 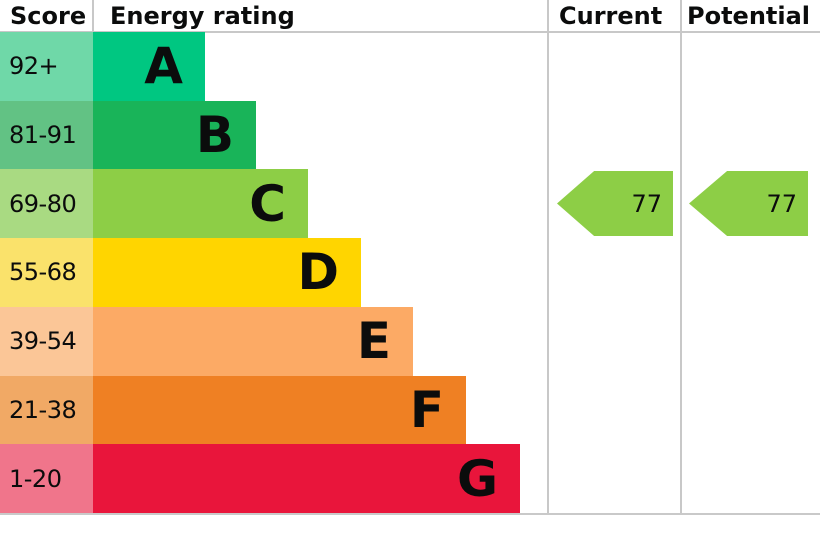 I want to click on band-letter-b: B, so click(x=214, y=135).